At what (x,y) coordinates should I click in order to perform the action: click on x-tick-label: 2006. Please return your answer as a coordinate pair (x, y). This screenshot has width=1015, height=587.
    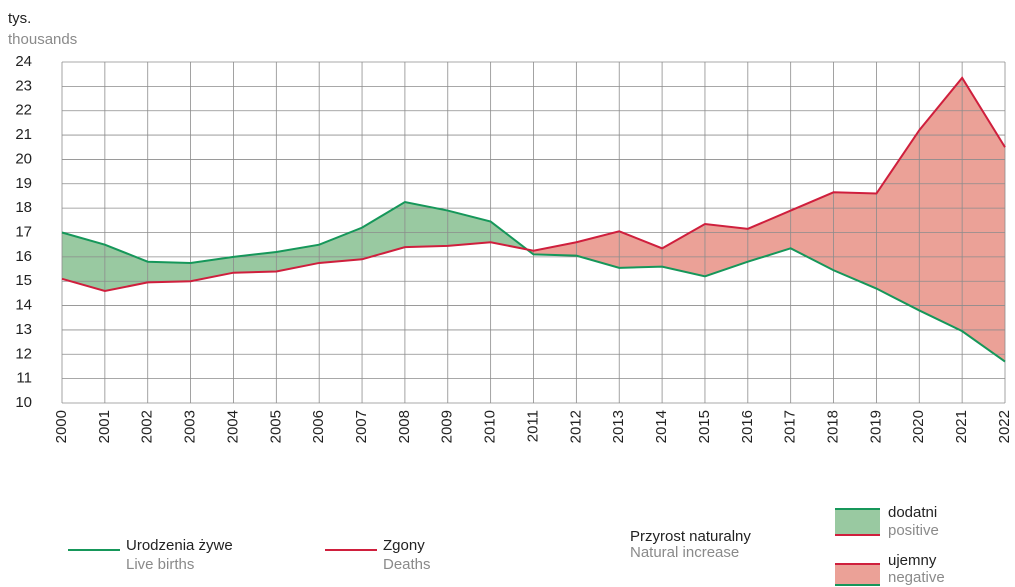
    Looking at the image, I should click on (318, 426).